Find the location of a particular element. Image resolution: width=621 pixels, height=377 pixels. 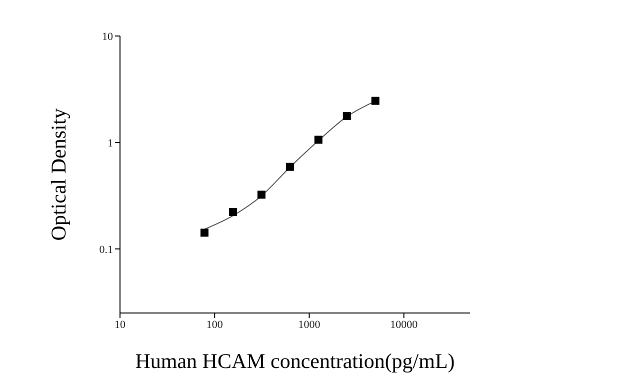

x-axis-title: Human HCAM concentration(pg/mL) is located at coordinates (295, 361).